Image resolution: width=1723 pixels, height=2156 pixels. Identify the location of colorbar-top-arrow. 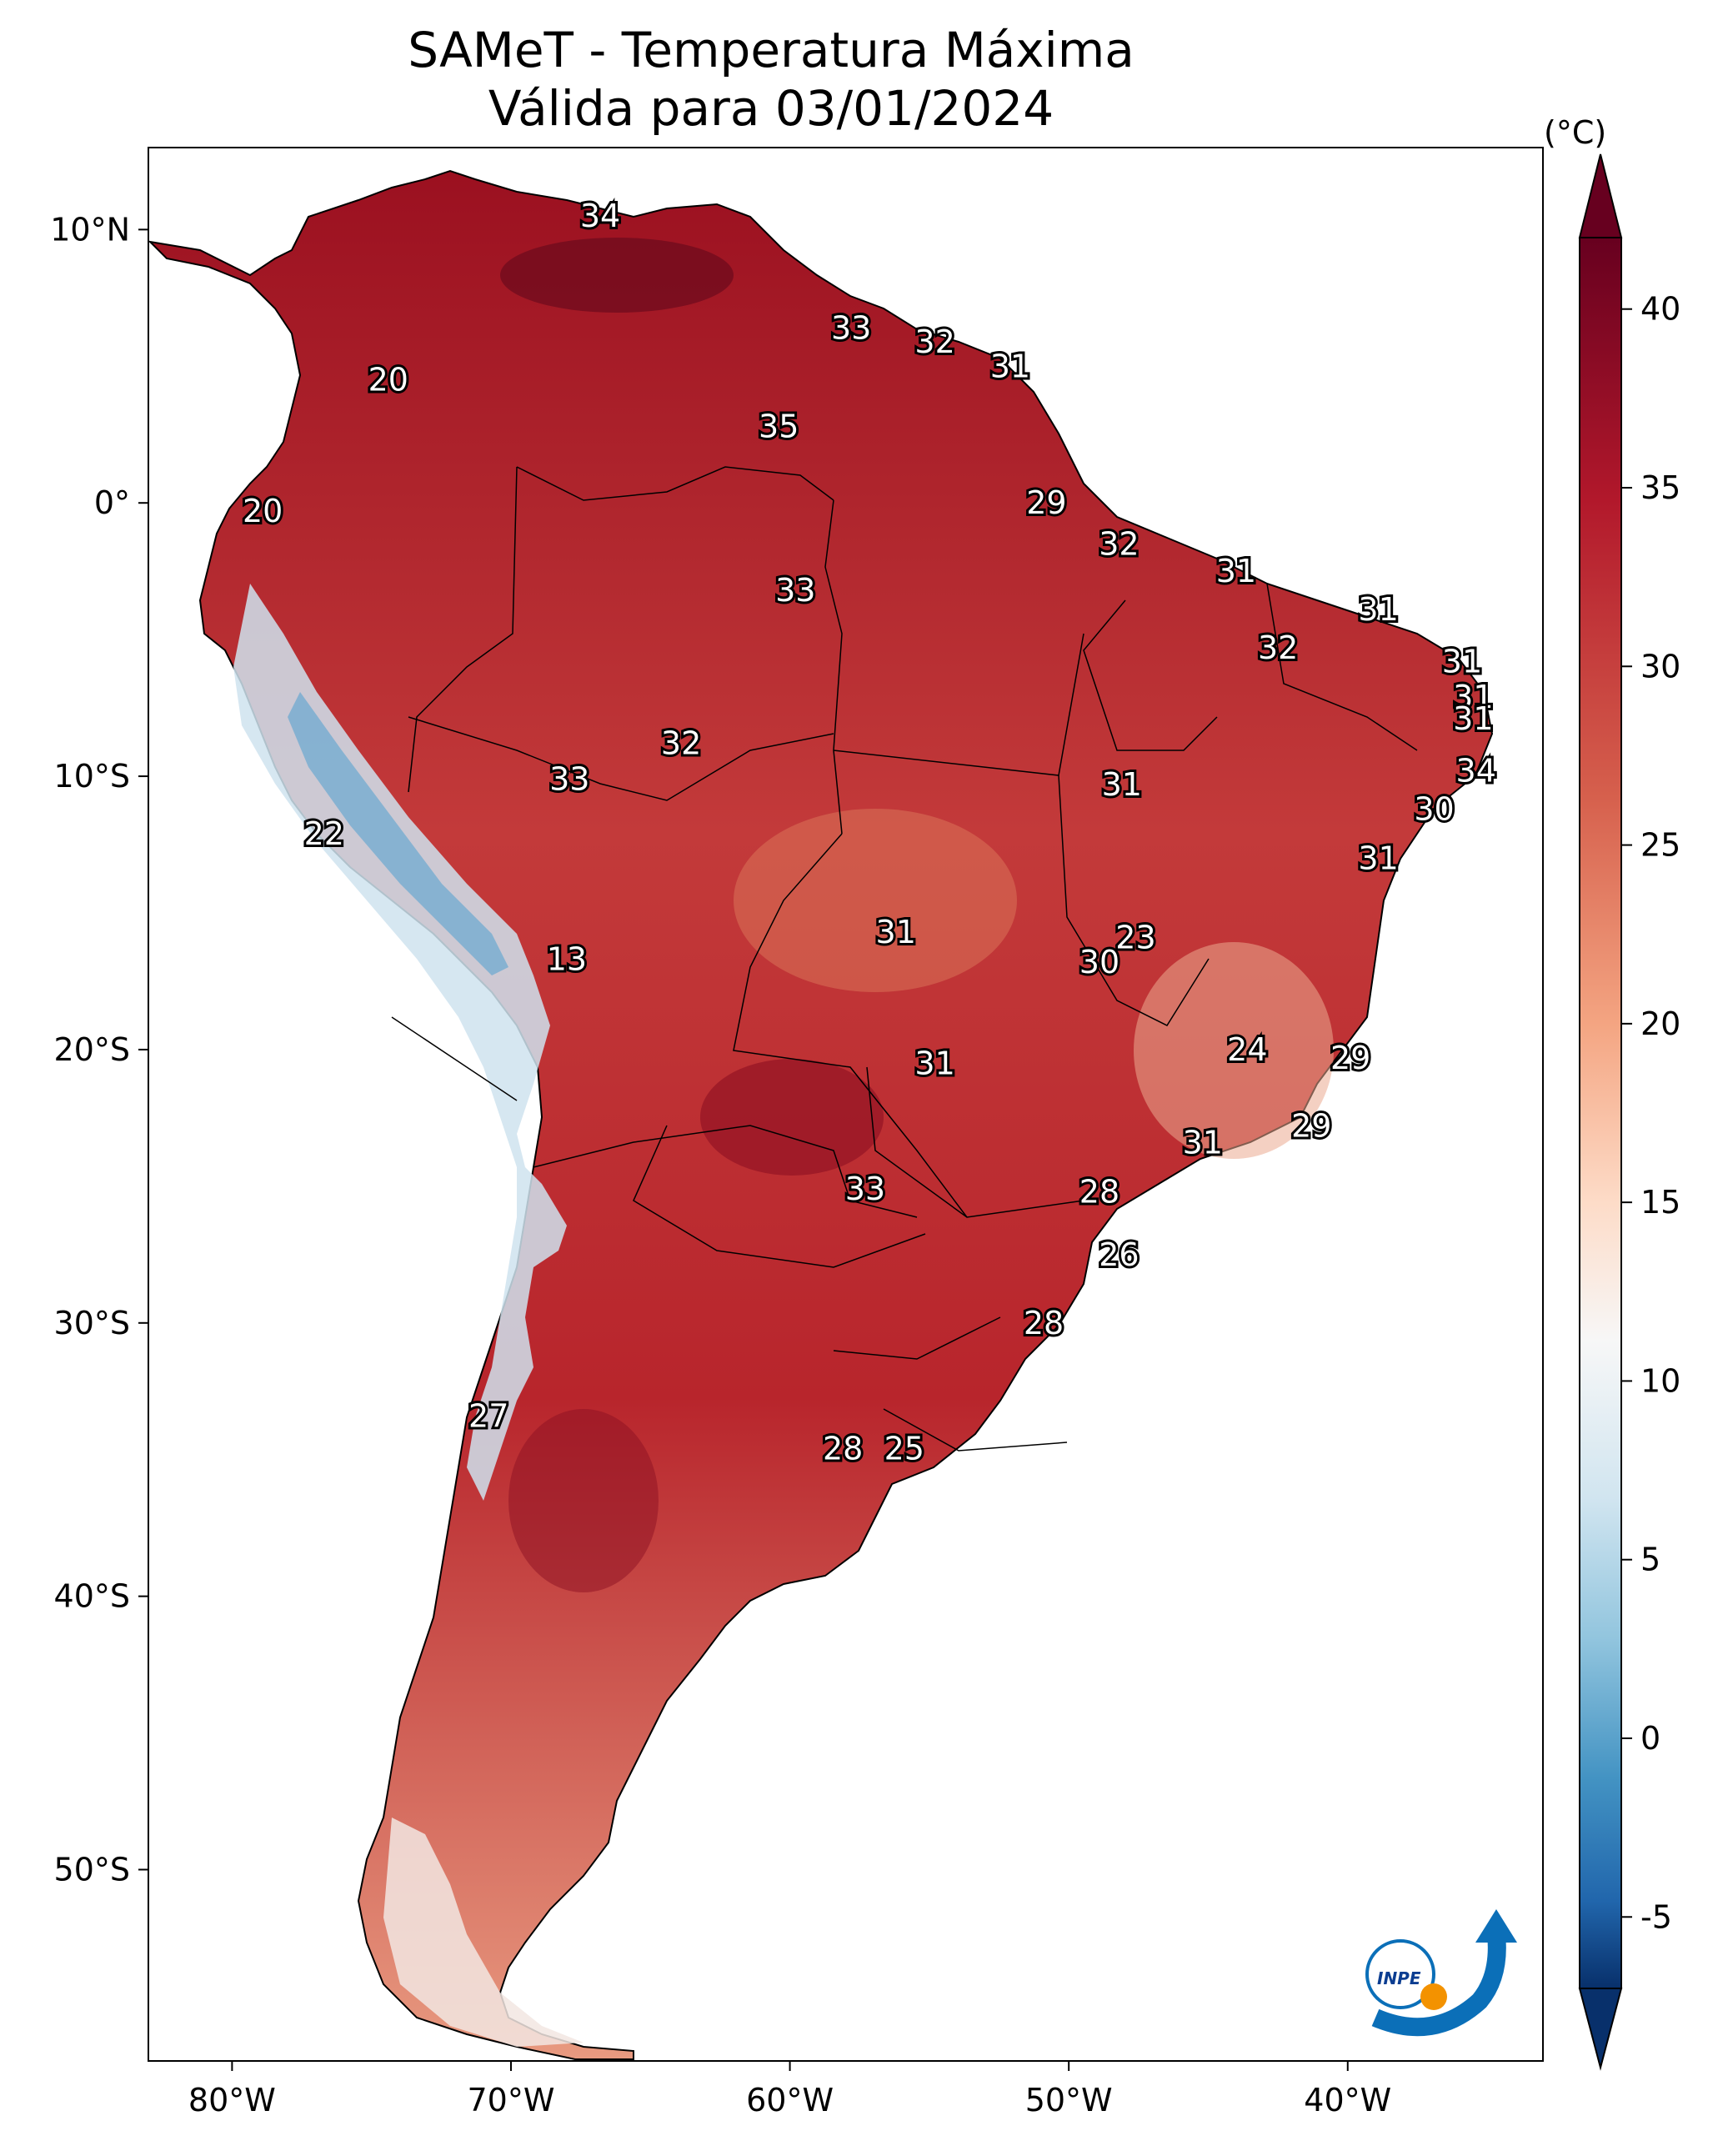
(1600, 195).